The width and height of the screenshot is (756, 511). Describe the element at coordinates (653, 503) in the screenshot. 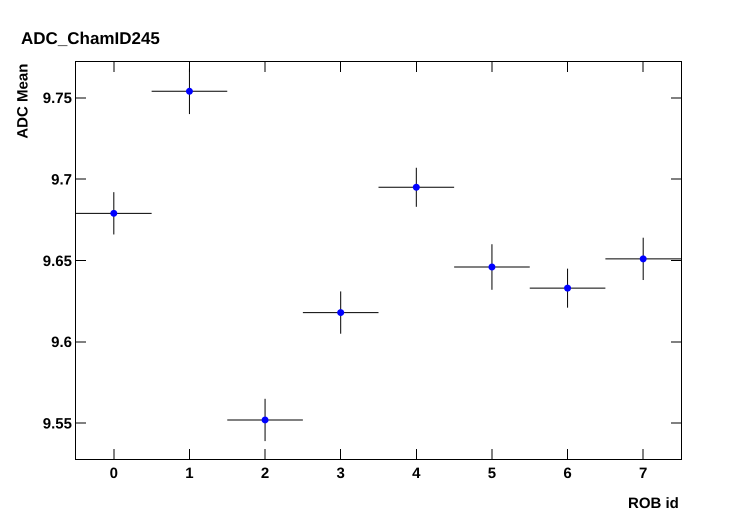

I see `x-axis-title: ROB id` at that location.